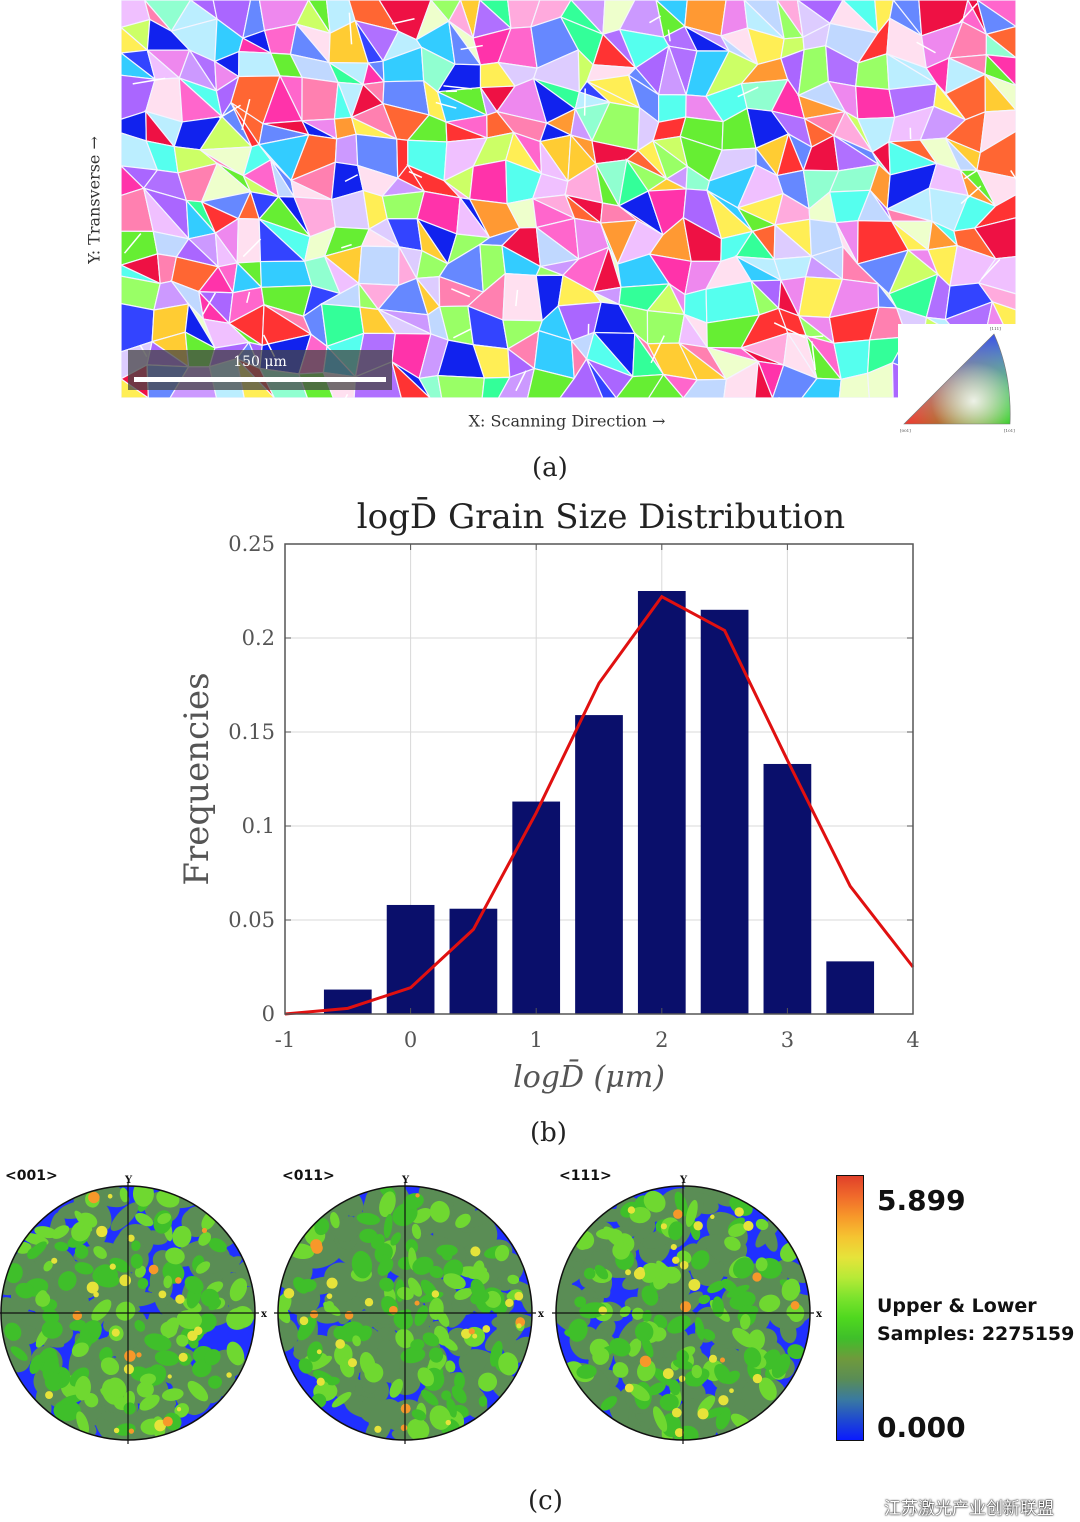  Describe the element at coordinates (536, 1040) in the screenshot. I see `x-tick-label: 1` at that location.